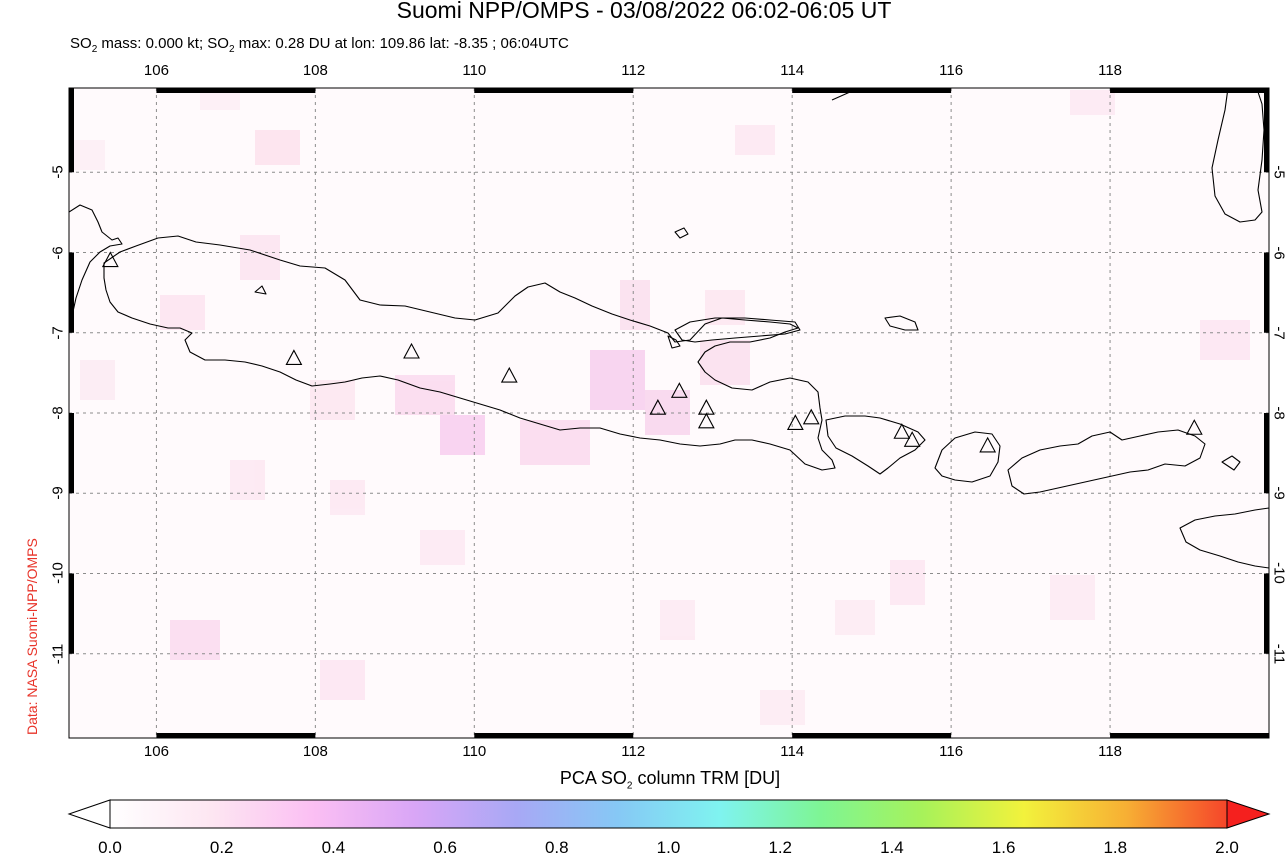 The image size is (1288, 858). Describe the element at coordinates (780, 847) in the screenshot. I see `colorbar-tick-label: 1.2` at that location.